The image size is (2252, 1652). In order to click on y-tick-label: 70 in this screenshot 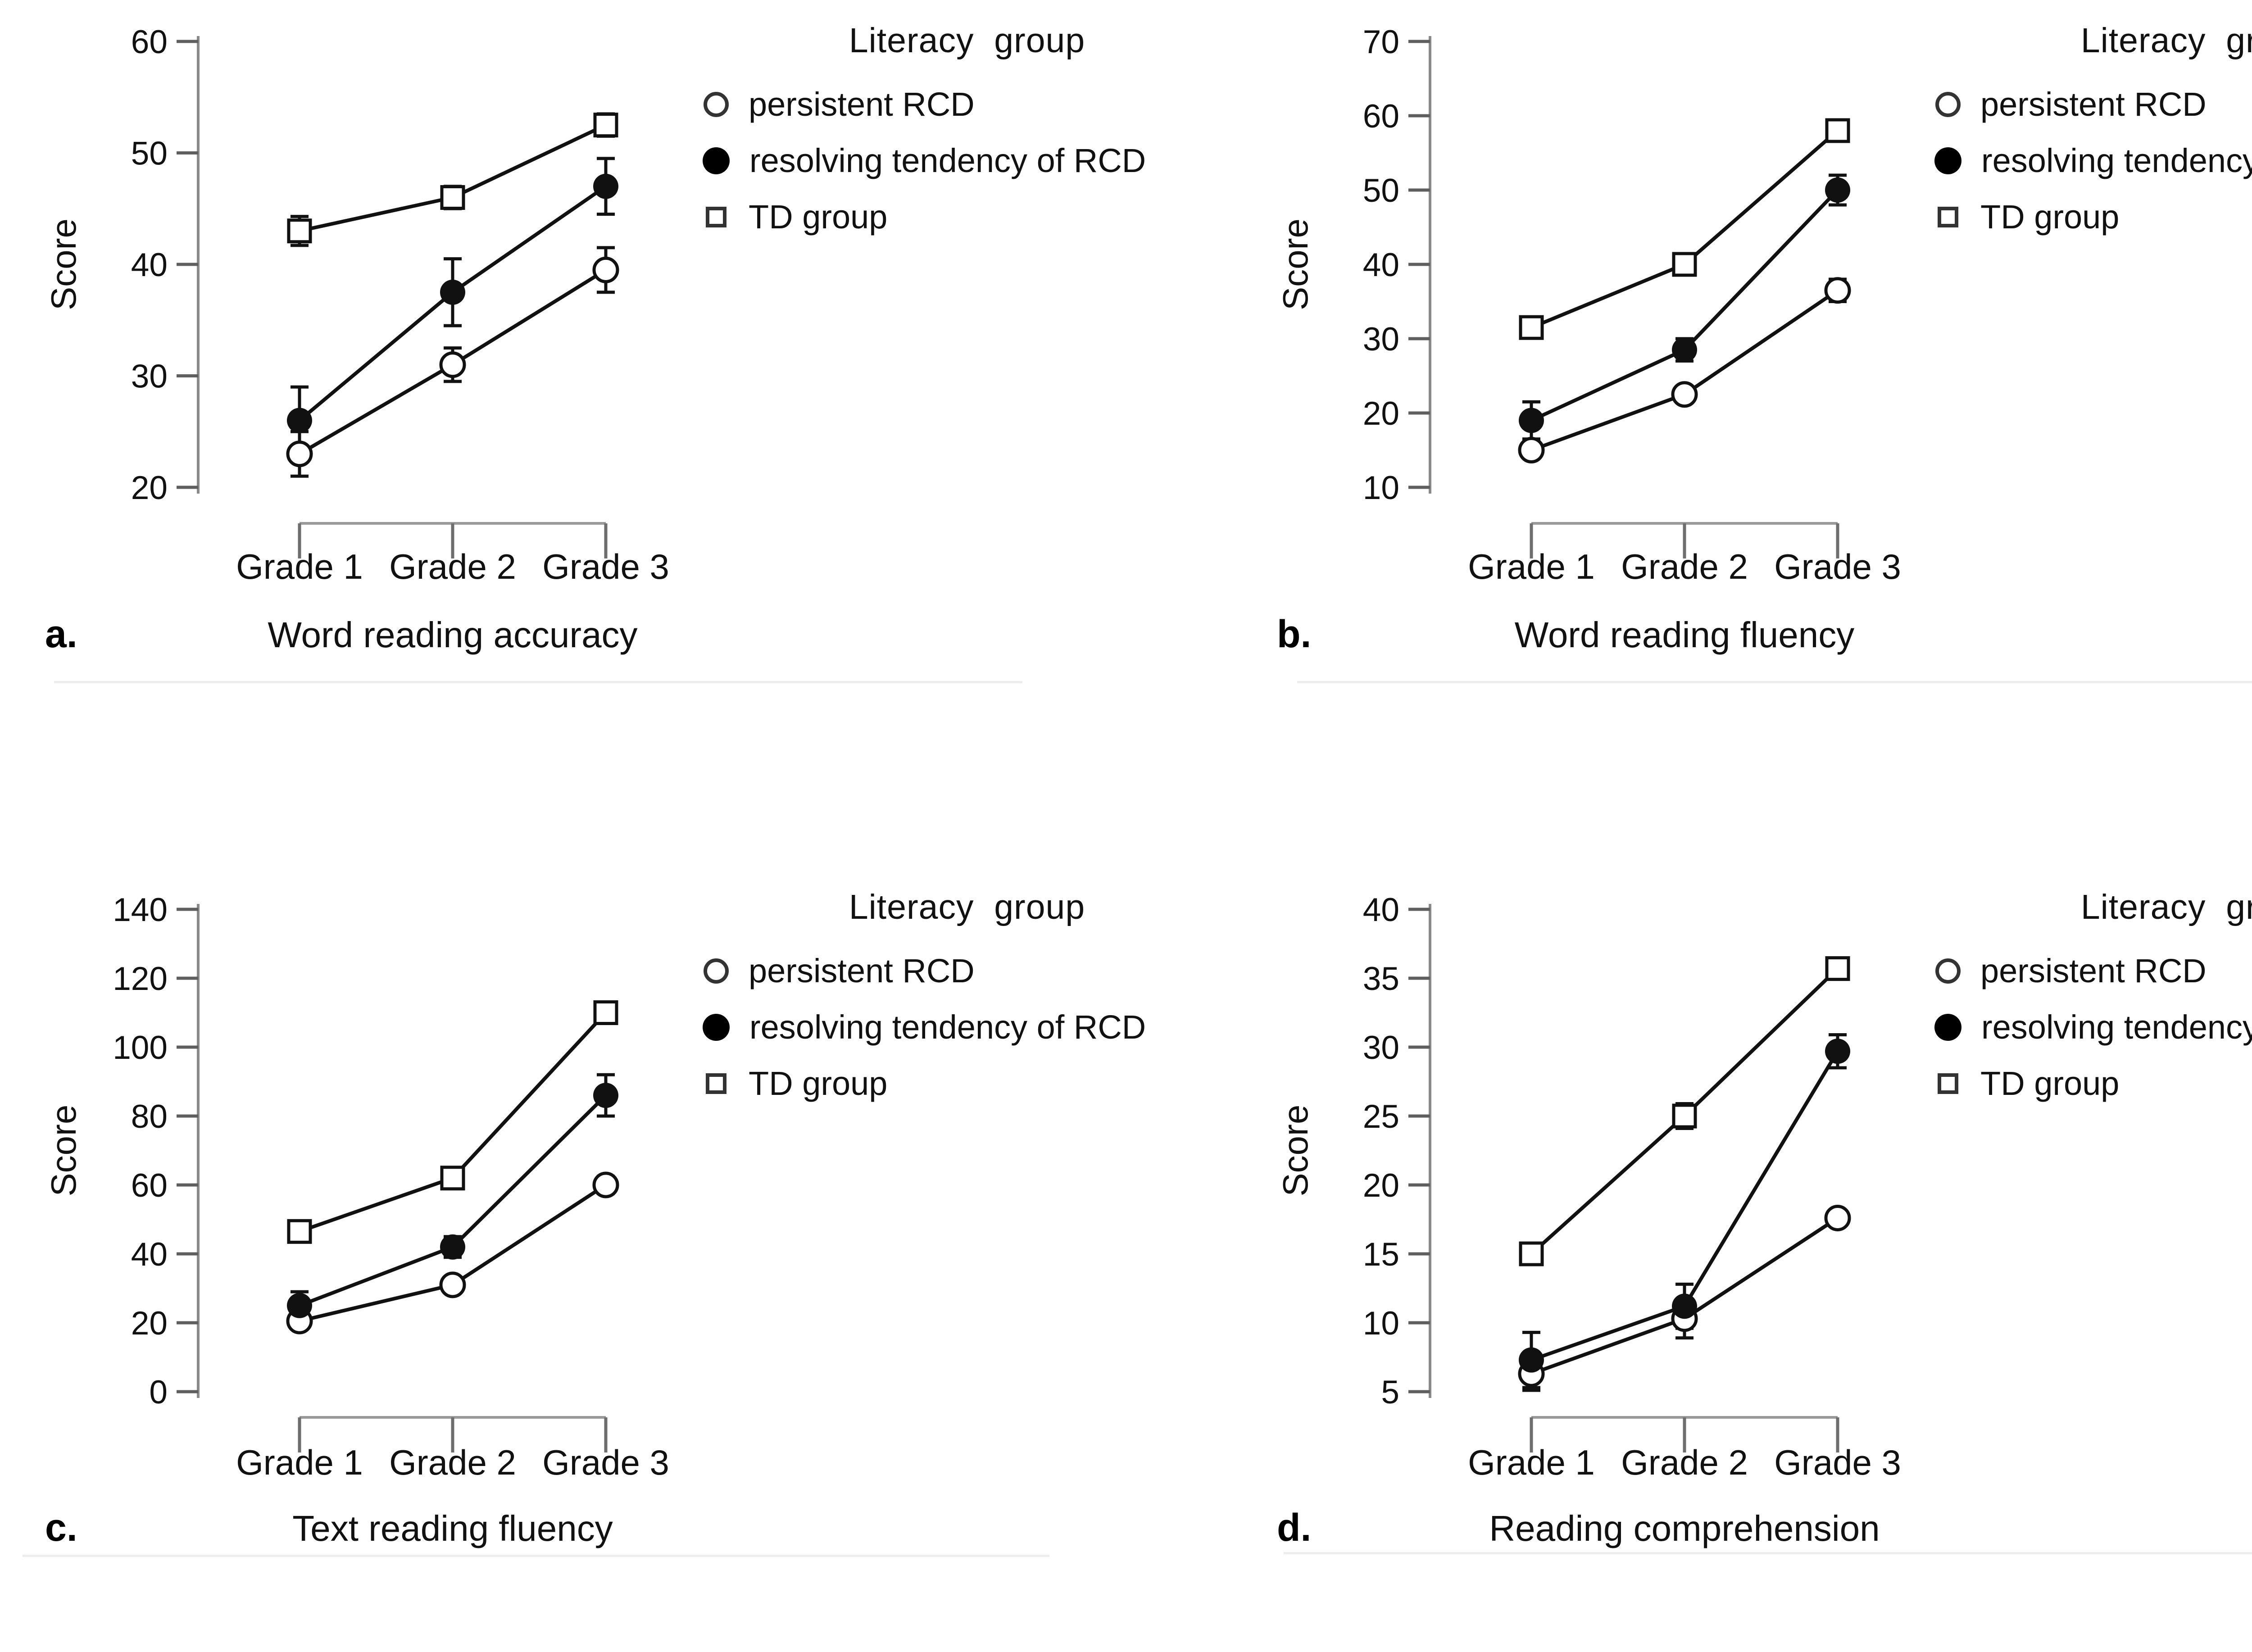, I will do `click(1381, 42)`.